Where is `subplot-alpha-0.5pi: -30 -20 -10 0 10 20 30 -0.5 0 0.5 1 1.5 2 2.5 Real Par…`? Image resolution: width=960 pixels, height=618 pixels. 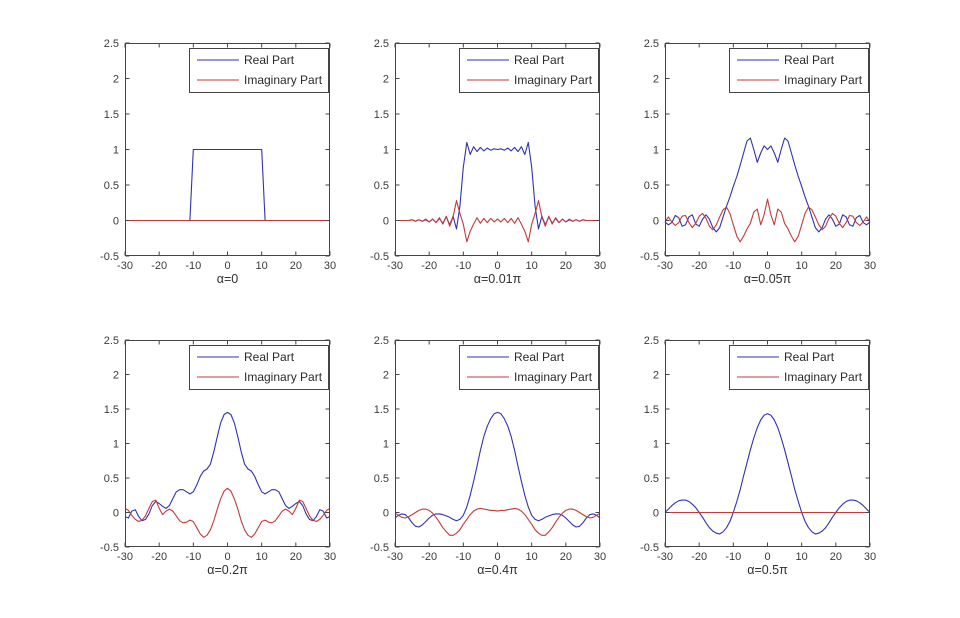
subplot-alpha-0.5pi: -30 -20 -10 0 10 20 30 -0.5 0 0.5 1 1.5 2 2.5 Real Par… is located at coordinates (758, 456).